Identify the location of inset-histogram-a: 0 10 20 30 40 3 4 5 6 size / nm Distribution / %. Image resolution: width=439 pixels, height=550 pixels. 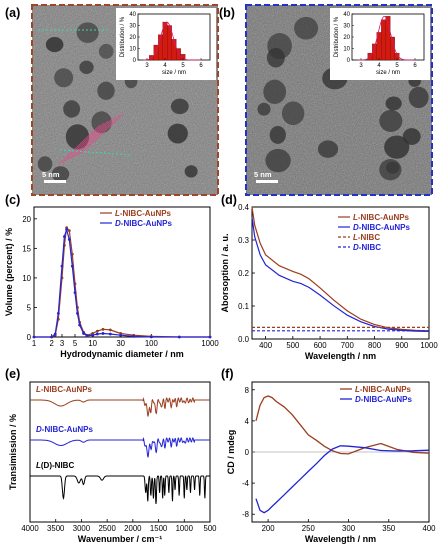
(166, 44).